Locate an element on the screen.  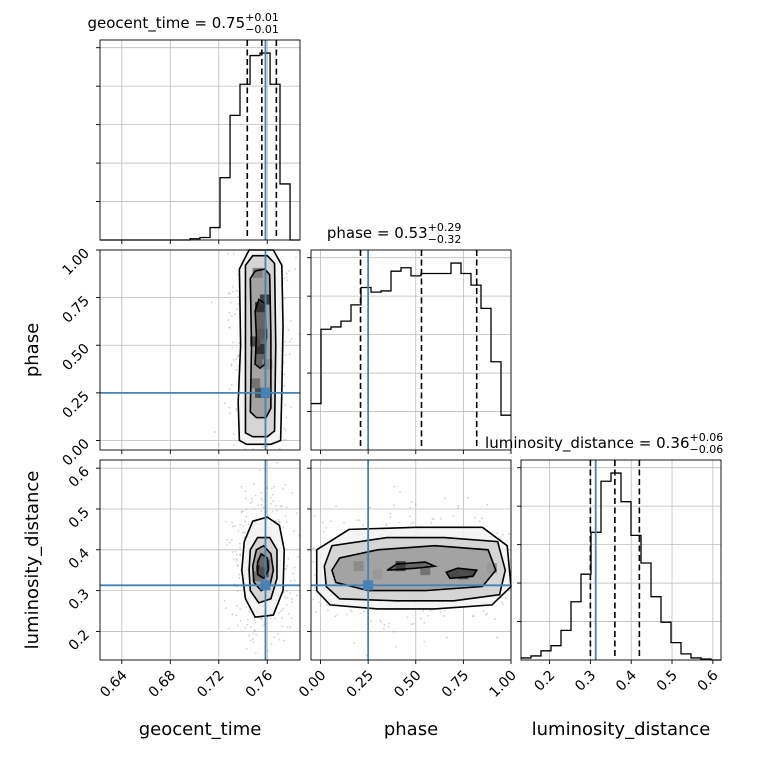
panel-geocent-time-vs-luminosity-distance is located at coordinates (198, 561).